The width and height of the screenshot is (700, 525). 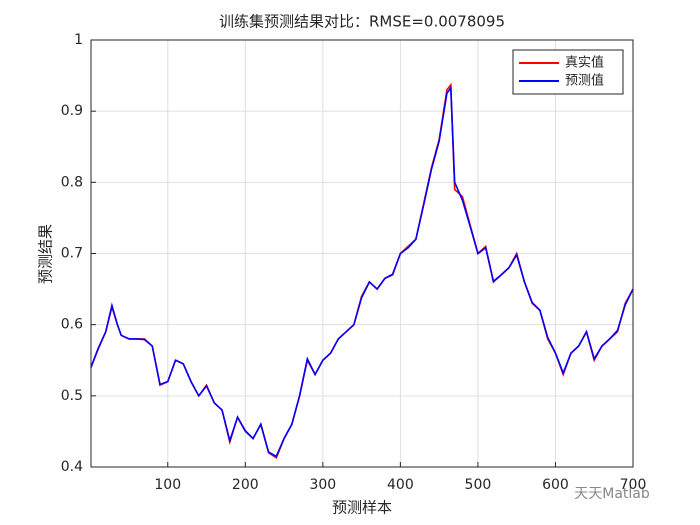 I want to click on chart-title: 训练集预测结果对比：RMSE=0.0078095, so click(x=362, y=22).